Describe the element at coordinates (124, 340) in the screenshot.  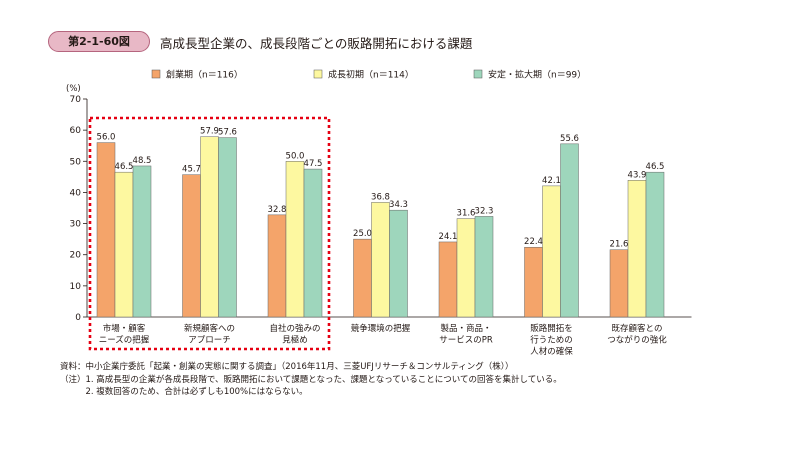
I see `x-tick-label: ニーズの把握` at that location.